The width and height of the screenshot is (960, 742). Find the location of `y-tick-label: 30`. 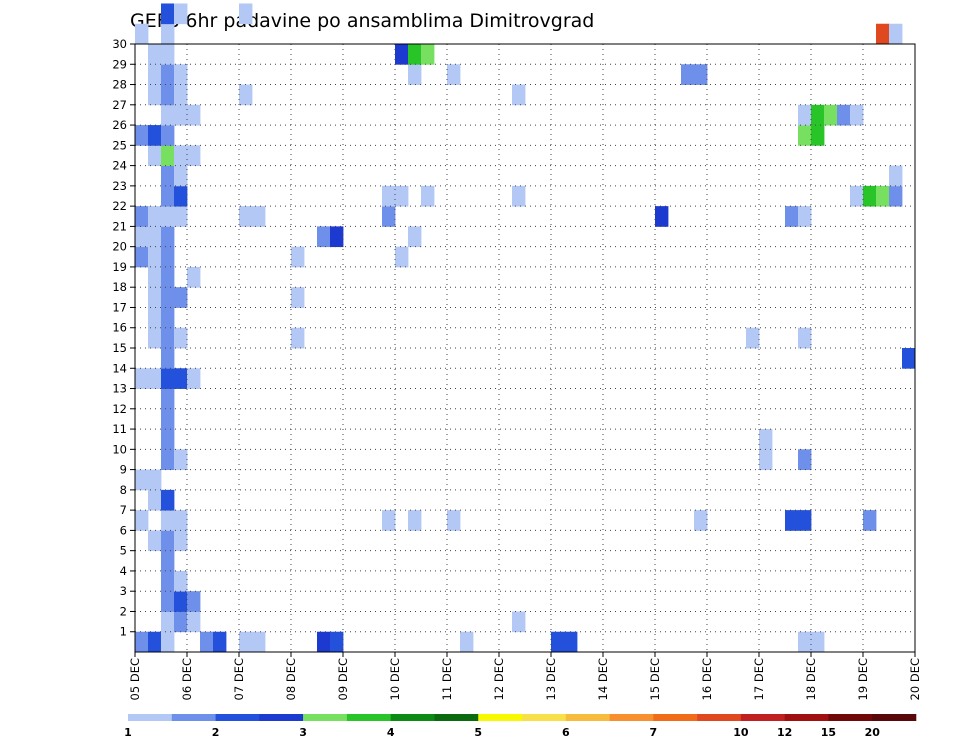

y-tick-label: 30 is located at coordinates (119, 44).